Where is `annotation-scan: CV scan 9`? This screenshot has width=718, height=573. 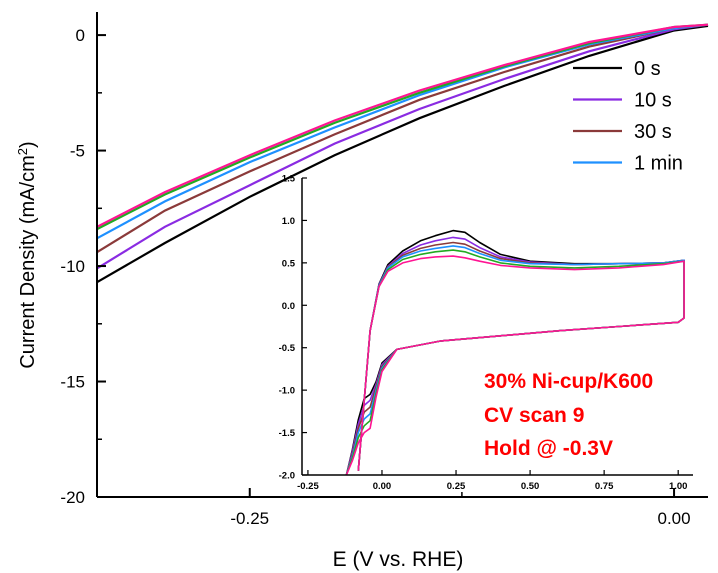
annotation-scan: CV scan 9 is located at coordinates (534, 415).